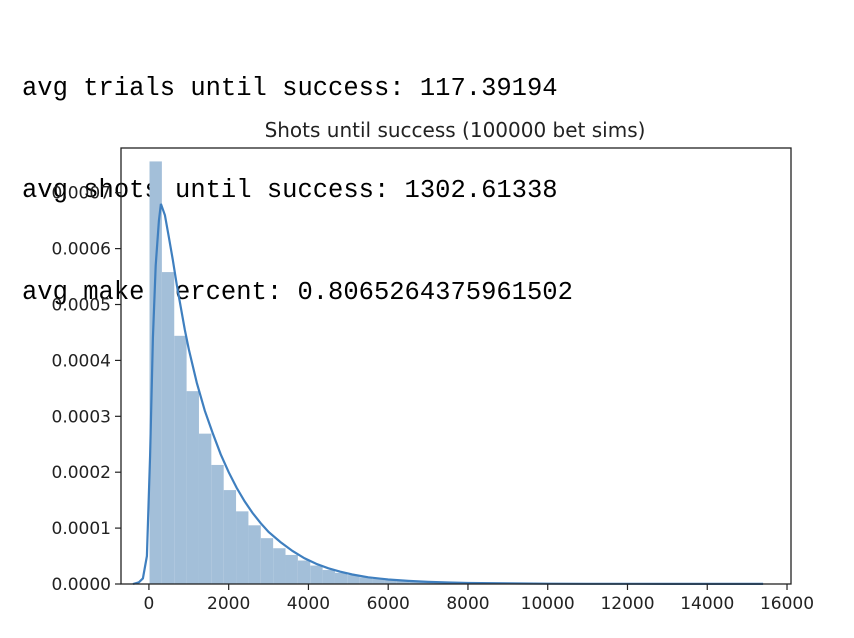  I want to click on y-tick-label: 0.0007, so click(81, 194).